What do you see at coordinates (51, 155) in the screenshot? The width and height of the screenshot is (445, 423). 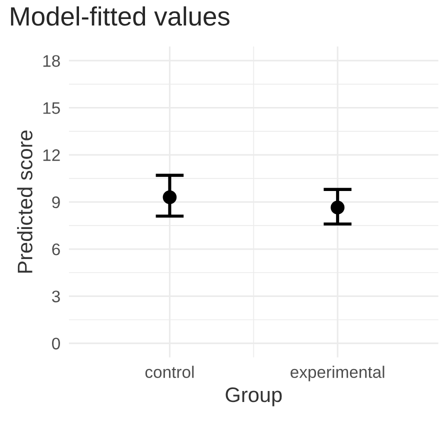 I see `y-tick-label: 12` at bounding box center [51, 155].